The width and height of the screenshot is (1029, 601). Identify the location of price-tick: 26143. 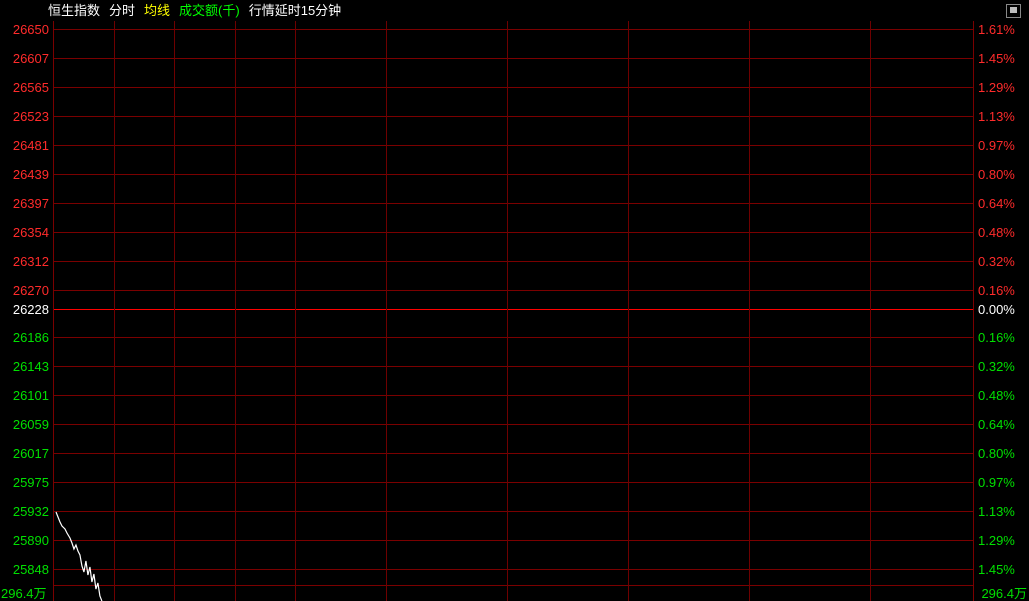
(30, 366).